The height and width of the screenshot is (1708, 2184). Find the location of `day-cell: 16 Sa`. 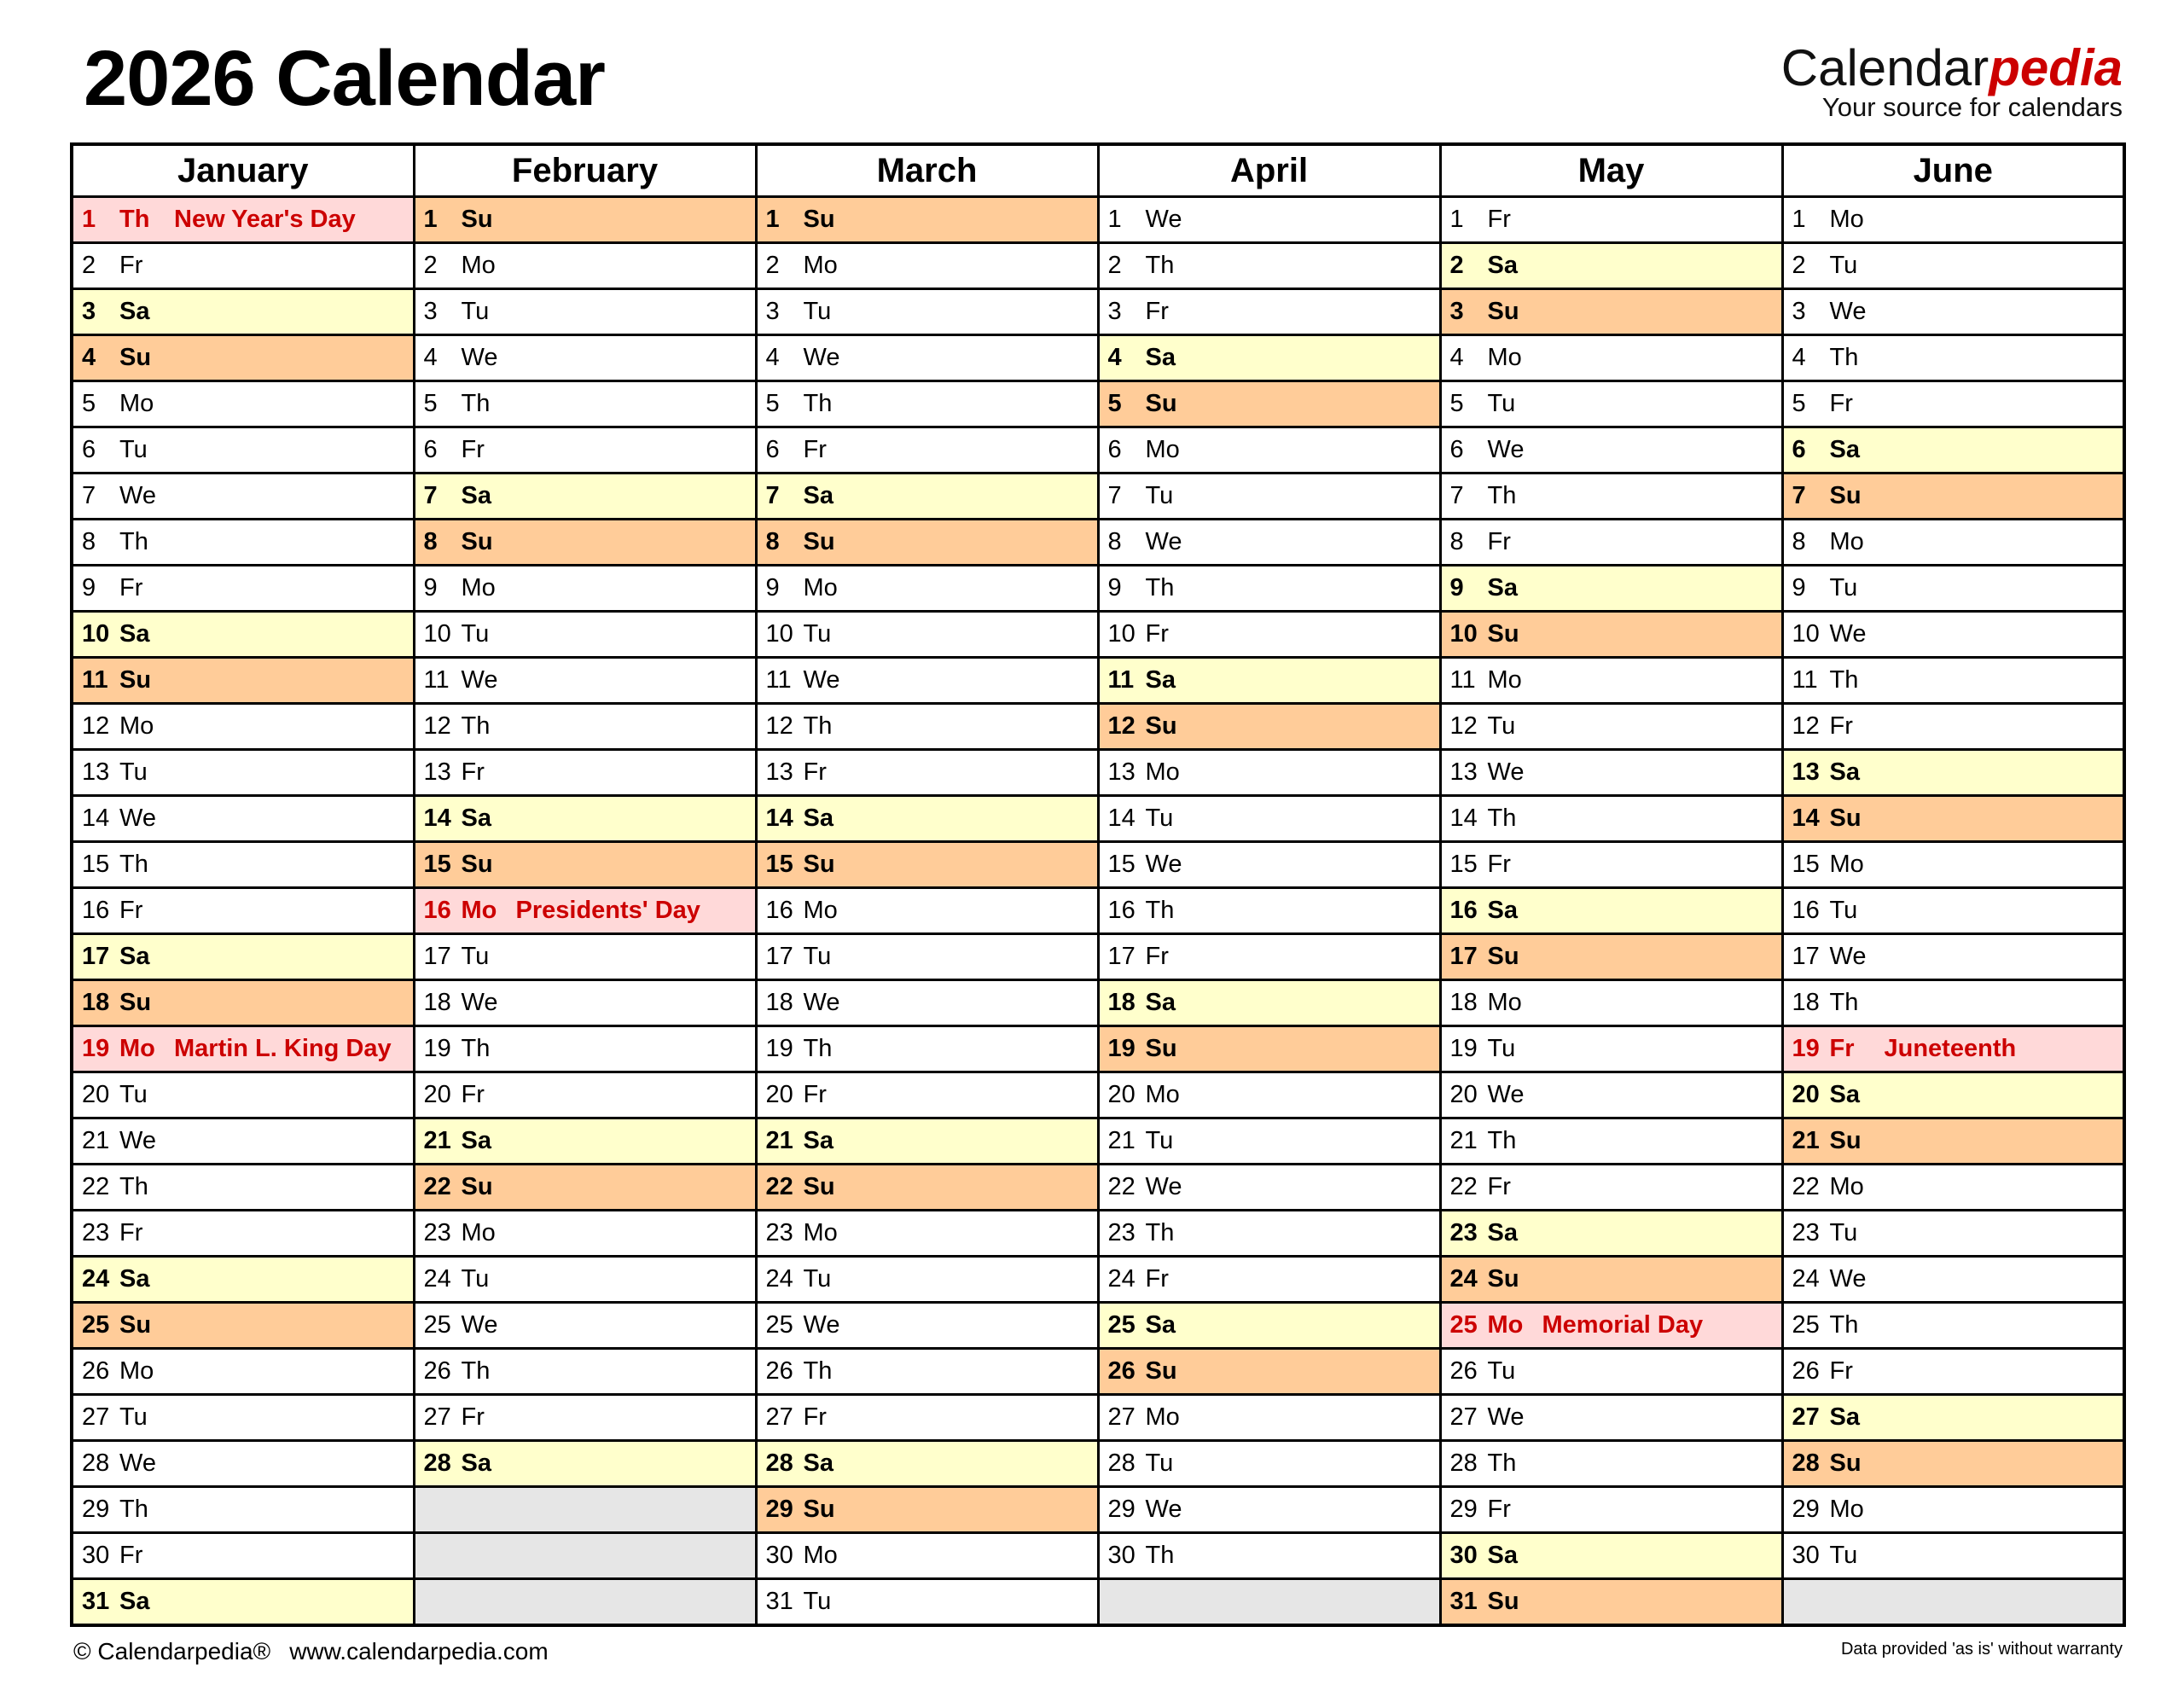

day-cell: 16 Sa is located at coordinates (1611, 910).